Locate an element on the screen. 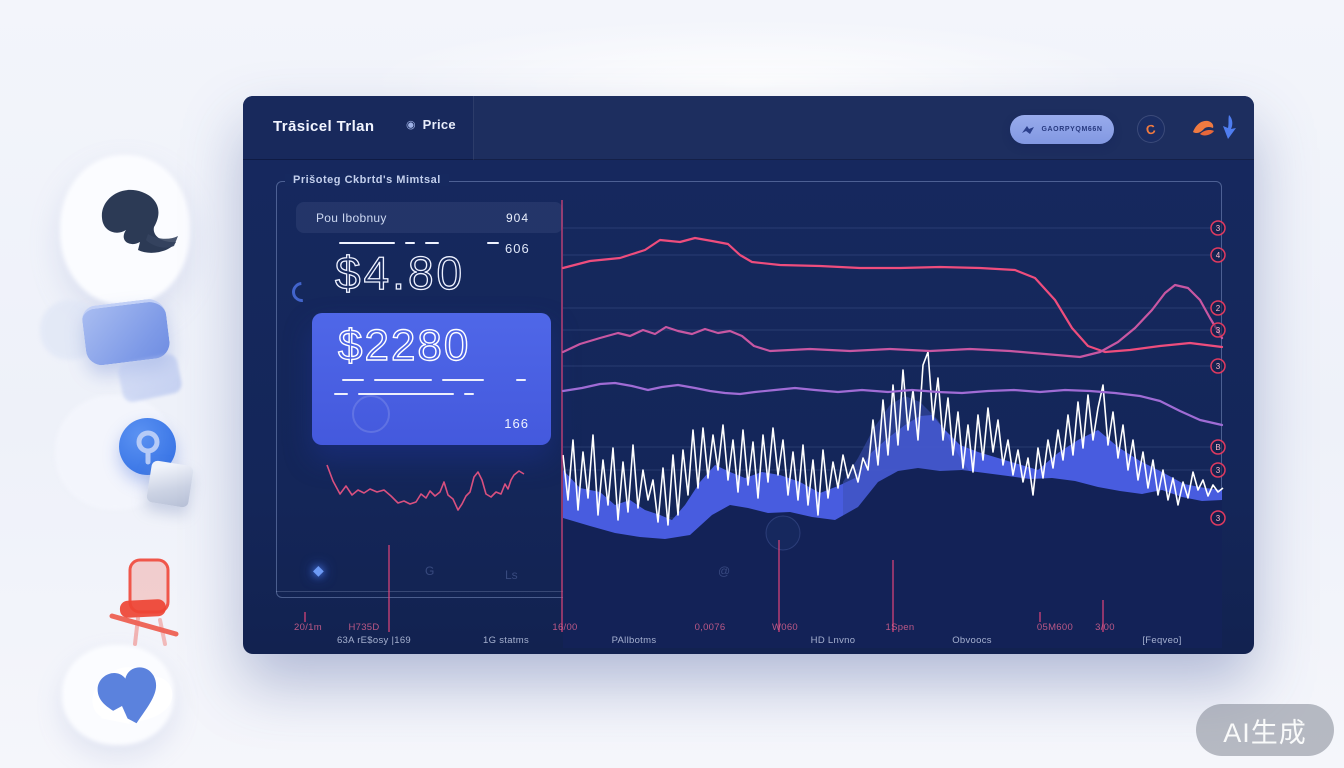  axis-tick-label: W060 is located at coordinates (785, 627).